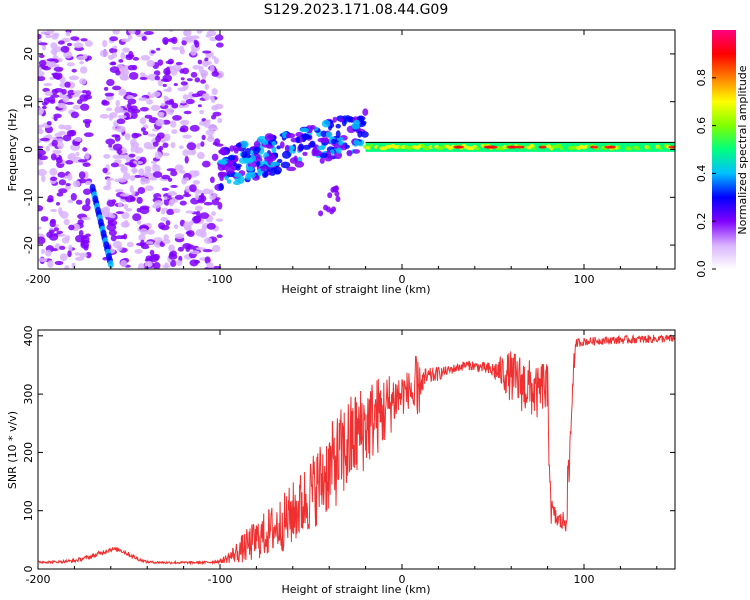 This screenshot has width=750, height=600. What do you see at coordinates (28, 510) in the screenshot?
I see `y-tick-label: 100` at bounding box center [28, 510].